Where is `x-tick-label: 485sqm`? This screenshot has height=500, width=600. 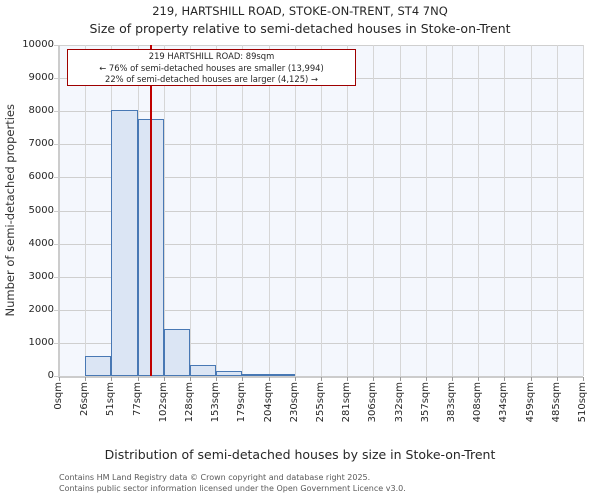
x-tick-label: 485sqm is located at coordinates (556, 402).